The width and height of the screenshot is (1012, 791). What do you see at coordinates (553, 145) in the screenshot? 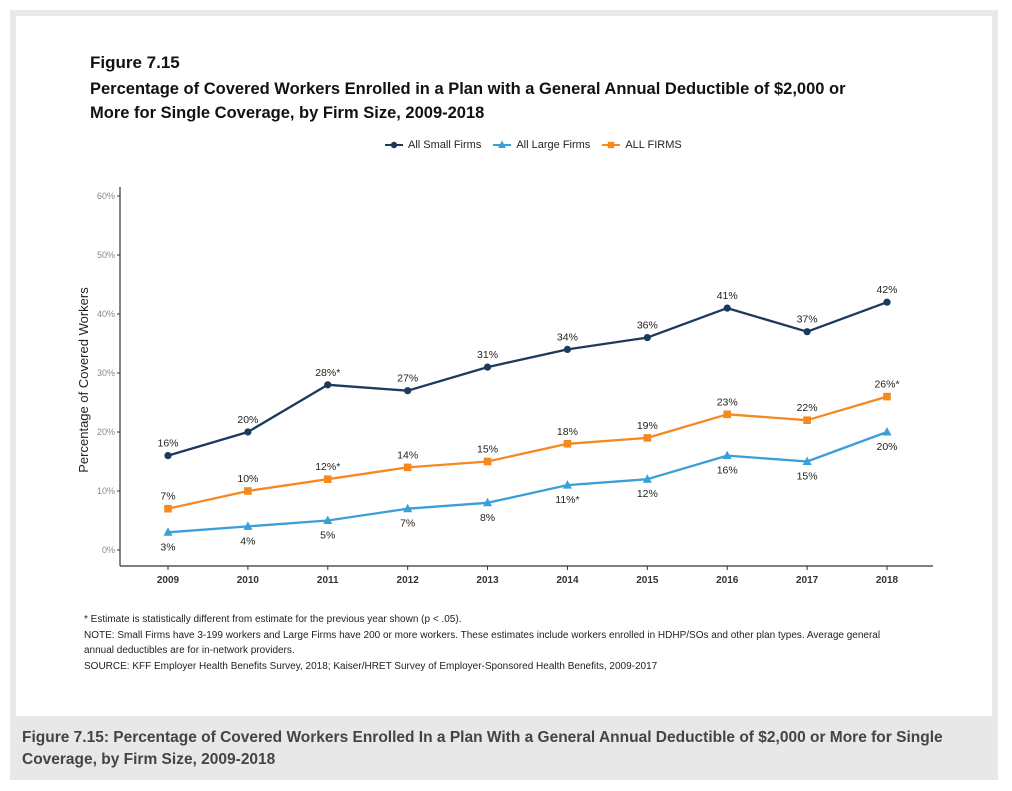
I see `legend-label: All Large Firms` at bounding box center [553, 145].